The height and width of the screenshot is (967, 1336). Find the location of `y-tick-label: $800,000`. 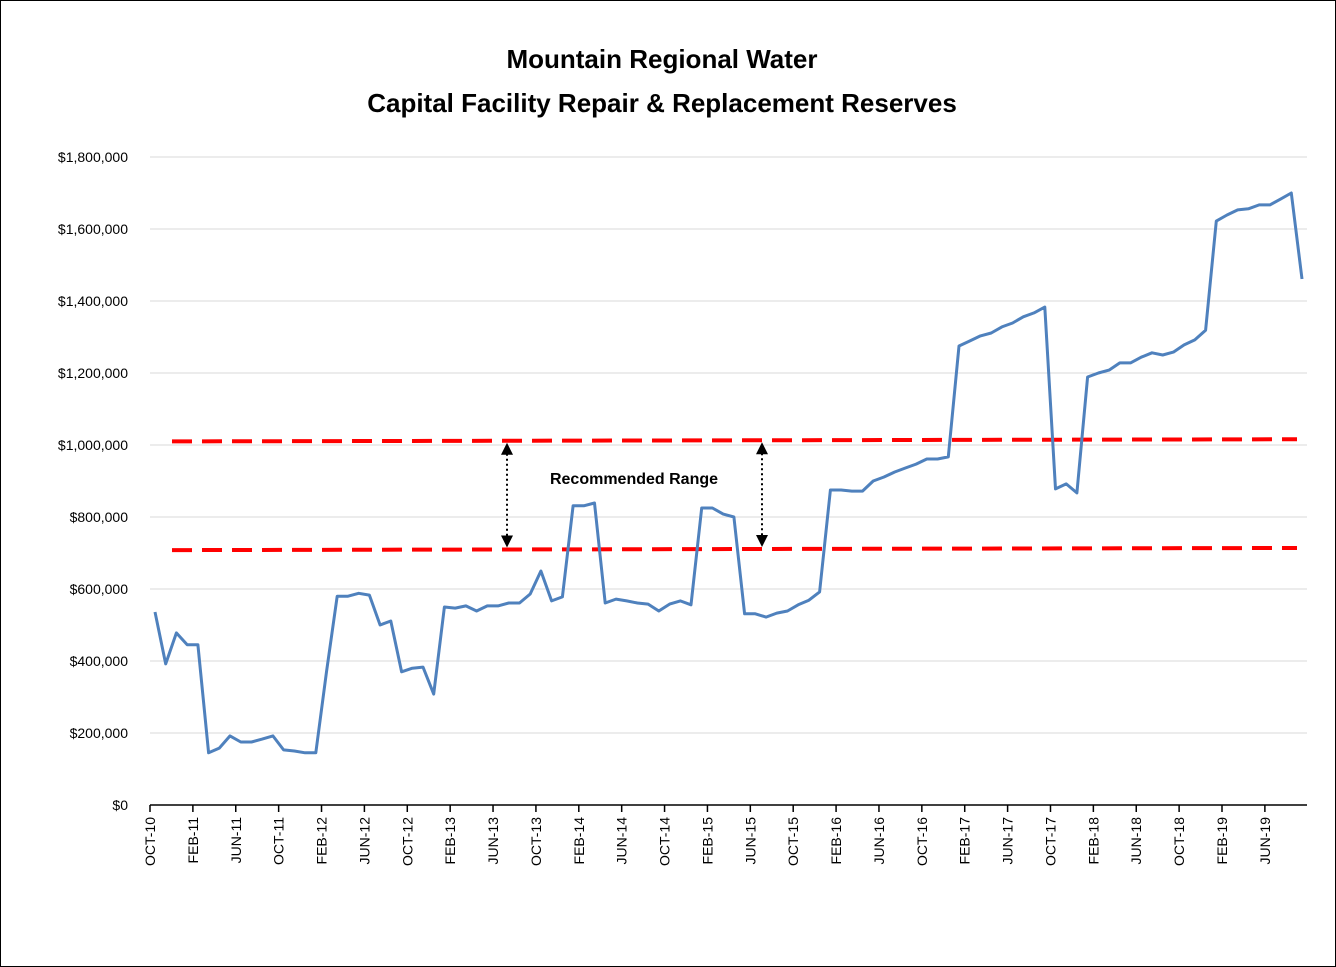

y-tick-label: $800,000 is located at coordinates (99, 517).